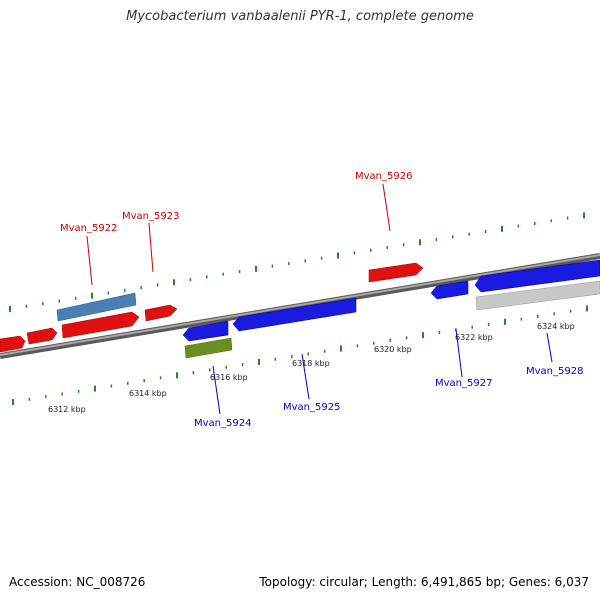  Describe the element at coordinates (148, 393) in the screenshot. I see `scale-label-6314: 6314 kbp` at that location.